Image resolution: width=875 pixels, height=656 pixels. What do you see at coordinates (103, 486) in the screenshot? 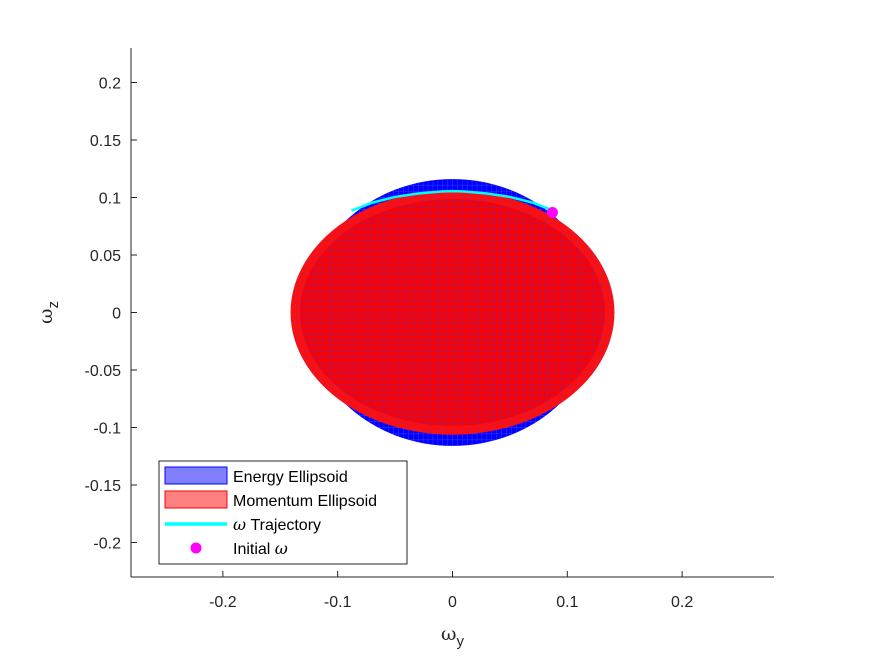
I see `y-tick-label: -0.15` at bounding box center [103, 486].